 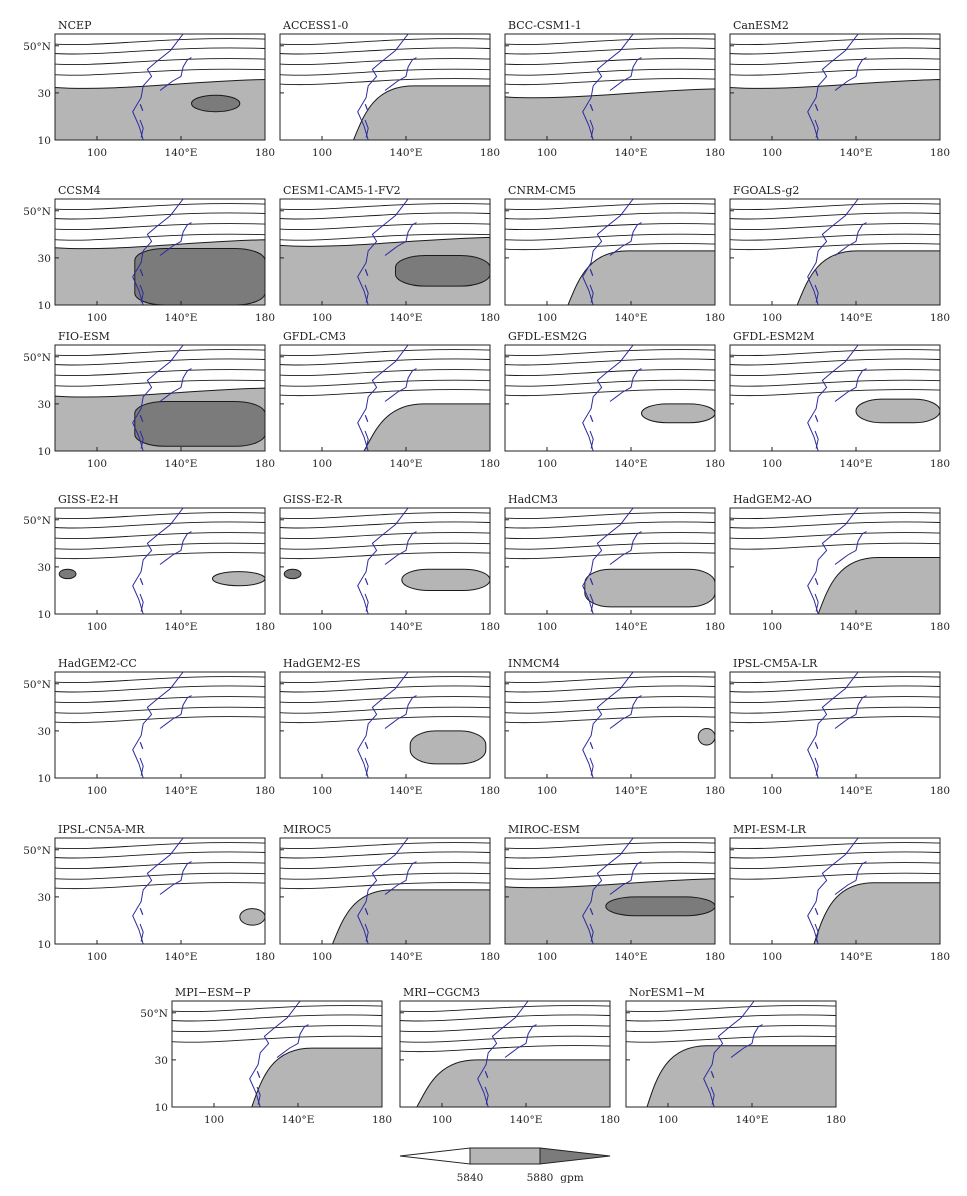 I want to click on panel-title: GFDL-ESM2G, so click(x=547, y=336).